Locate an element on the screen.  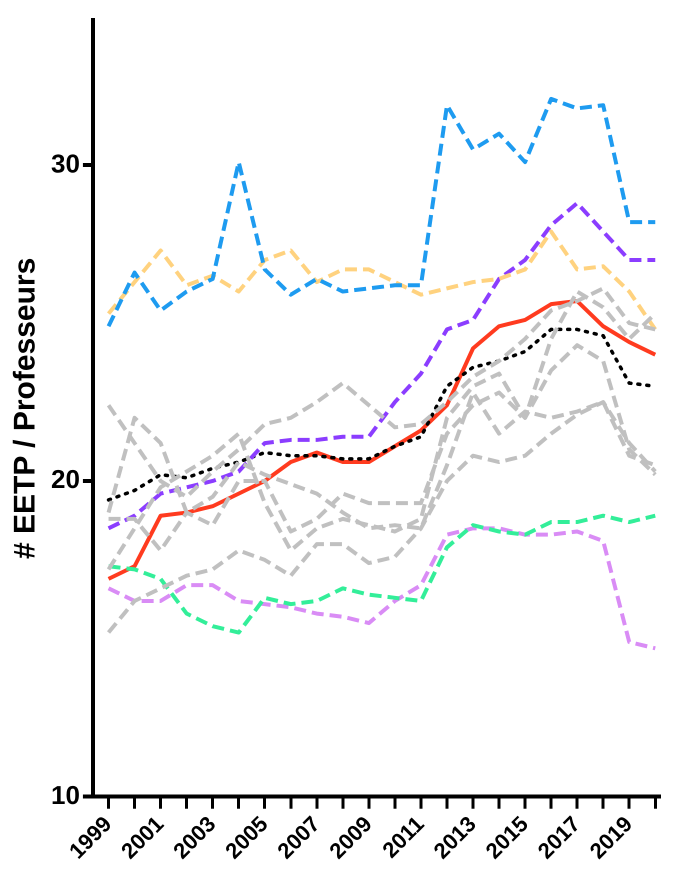
y-tick-label: 30 is located at coordinates (65, 163).